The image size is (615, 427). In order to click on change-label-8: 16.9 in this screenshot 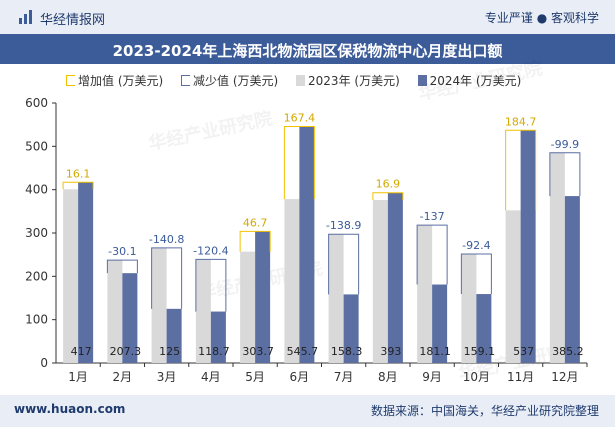, I will do `click(388, 184)`.